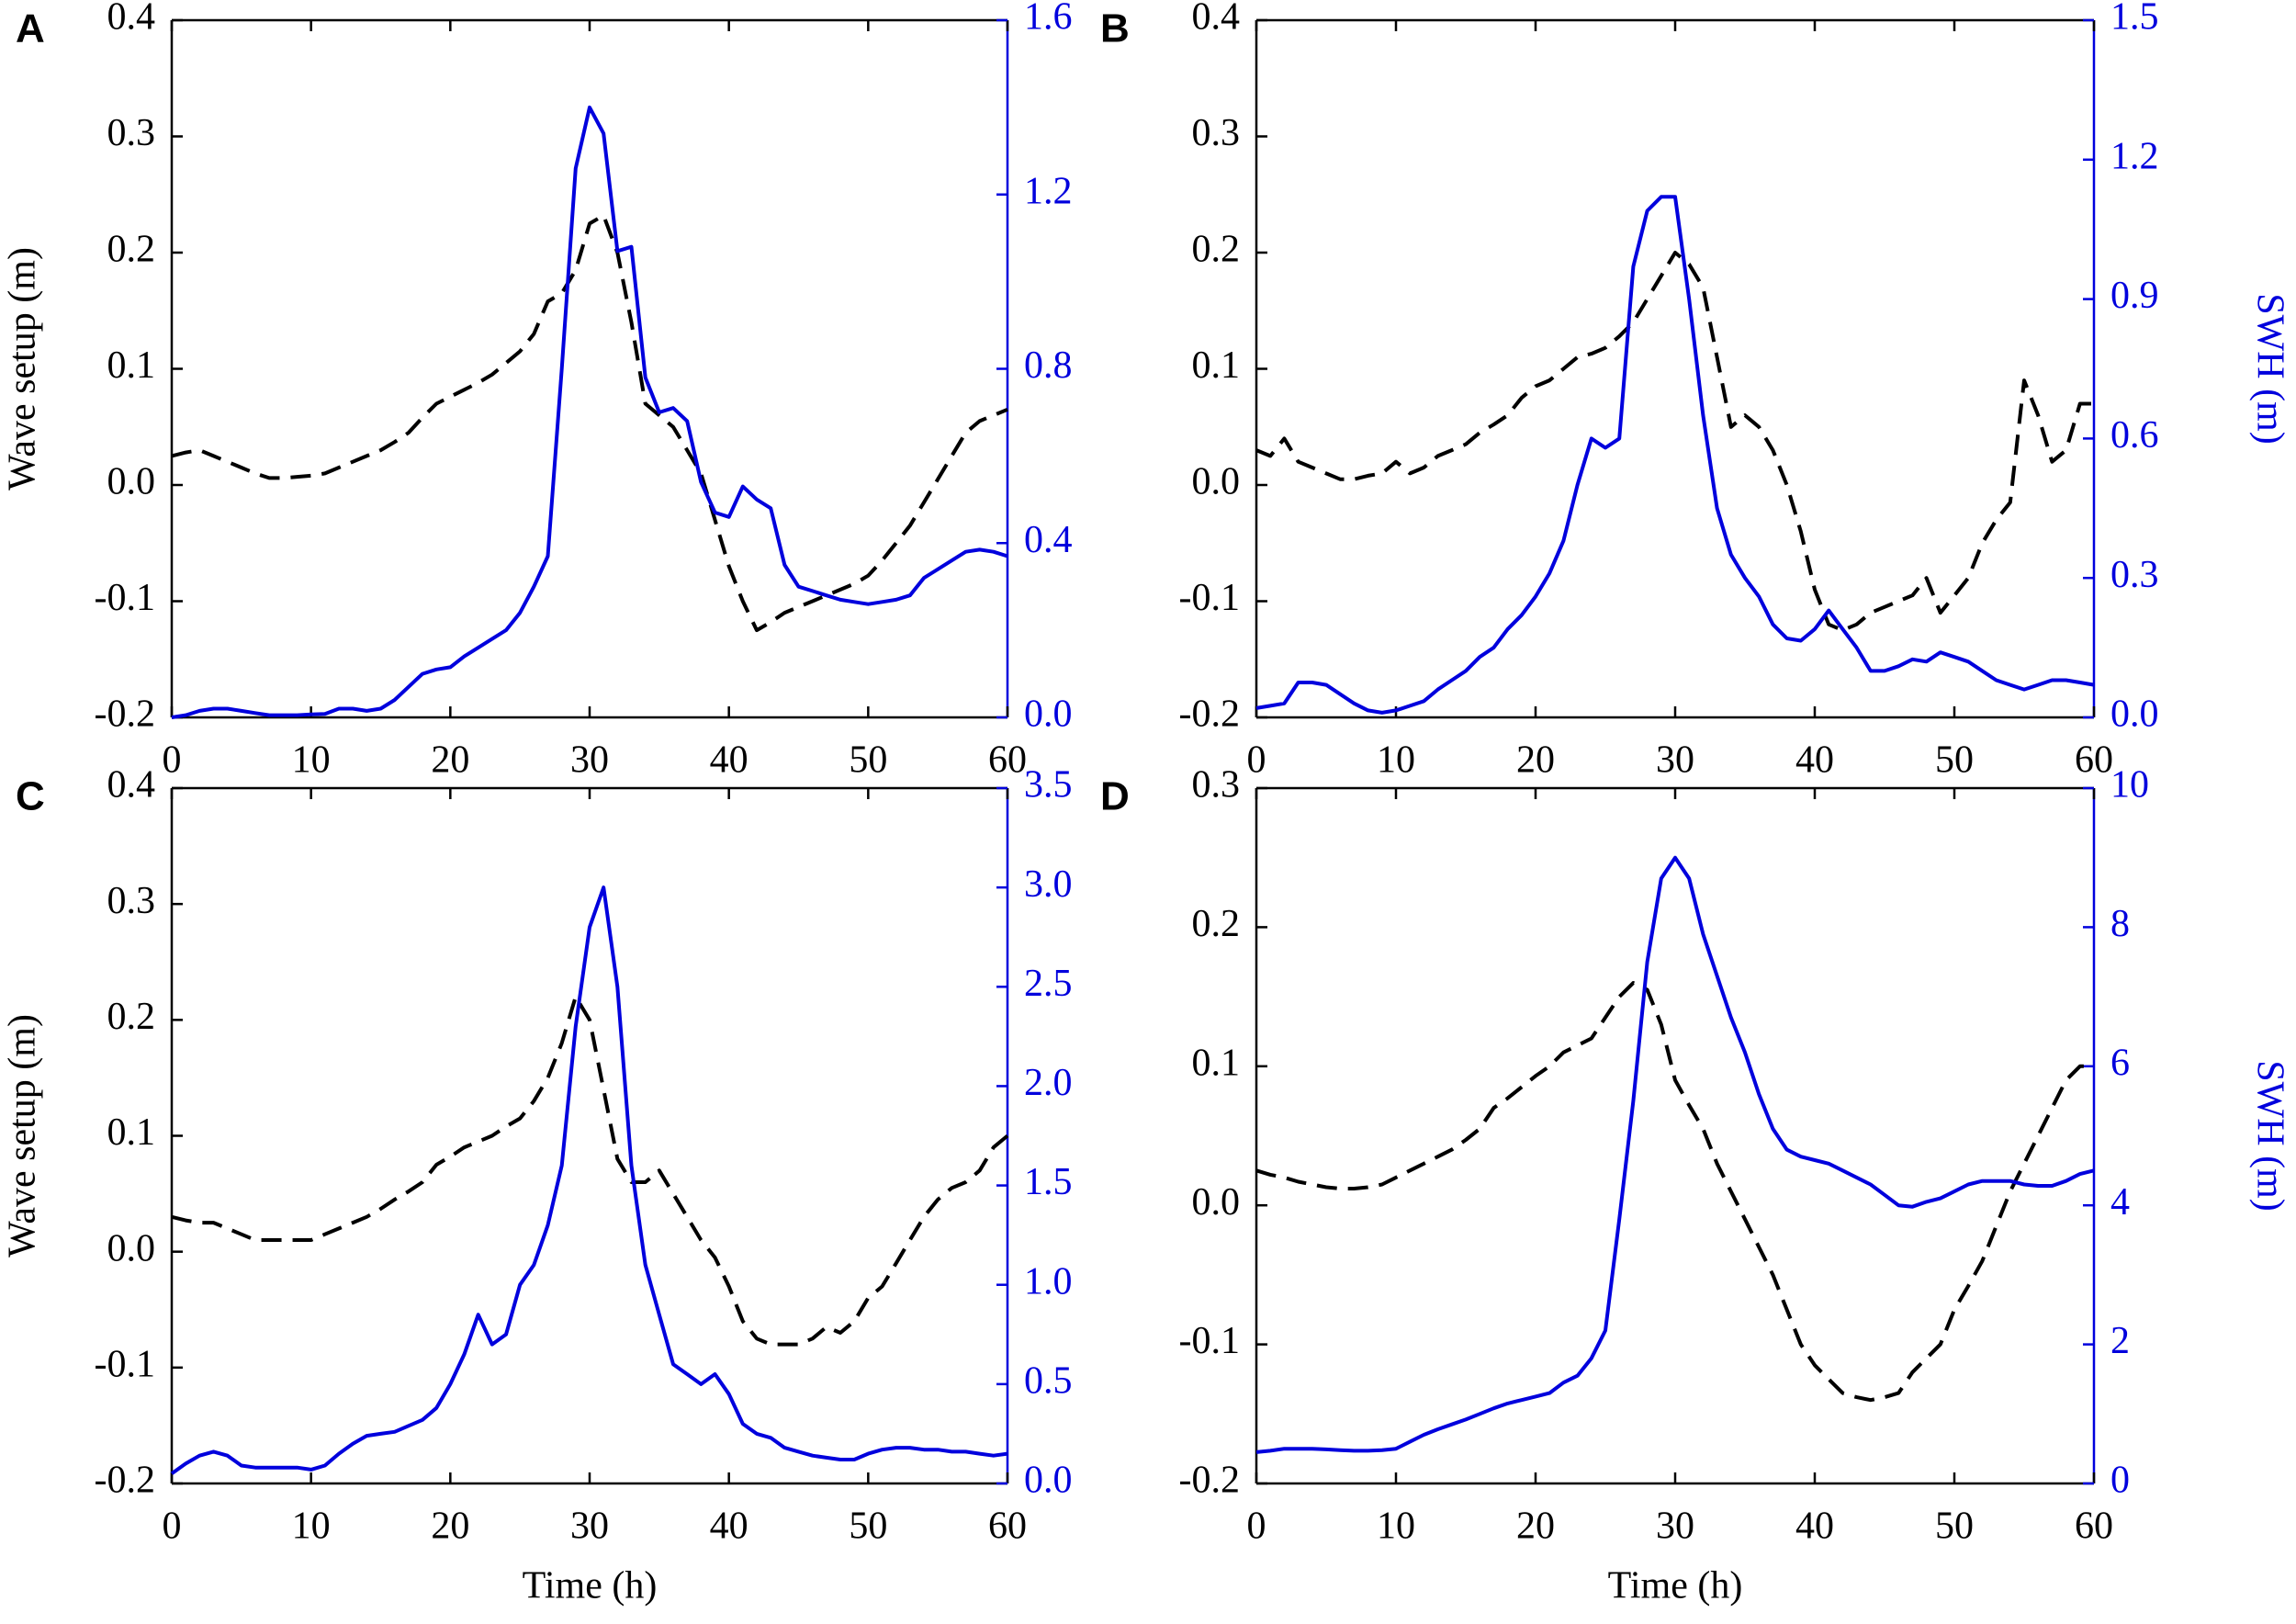 The width and height of the screenshot is (2296, 1624). I want to click on y2-tick-label: 2, so click(2120, 1341).